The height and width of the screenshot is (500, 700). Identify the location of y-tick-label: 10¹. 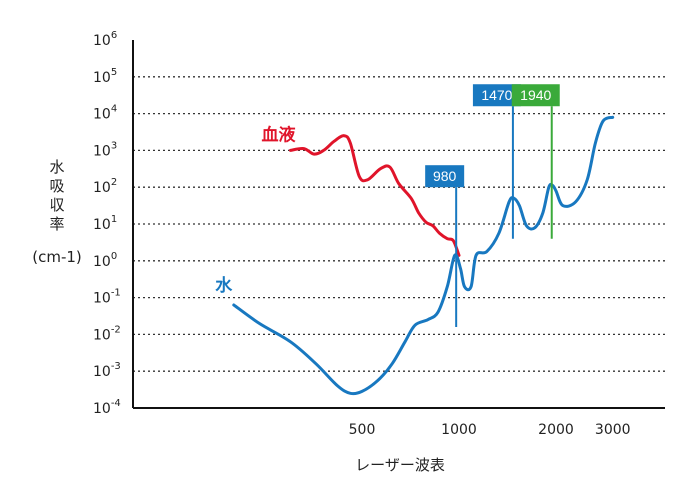
(105, 223).